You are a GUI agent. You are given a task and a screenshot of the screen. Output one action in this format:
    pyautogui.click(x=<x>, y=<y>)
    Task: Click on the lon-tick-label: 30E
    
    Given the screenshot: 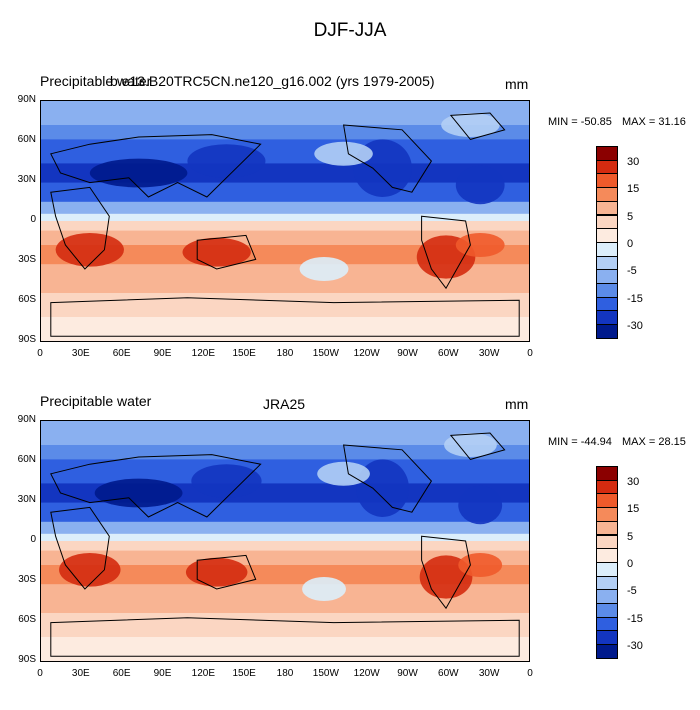 What is the action you would take?
    pyautogui.click(x=80, y=353)
    